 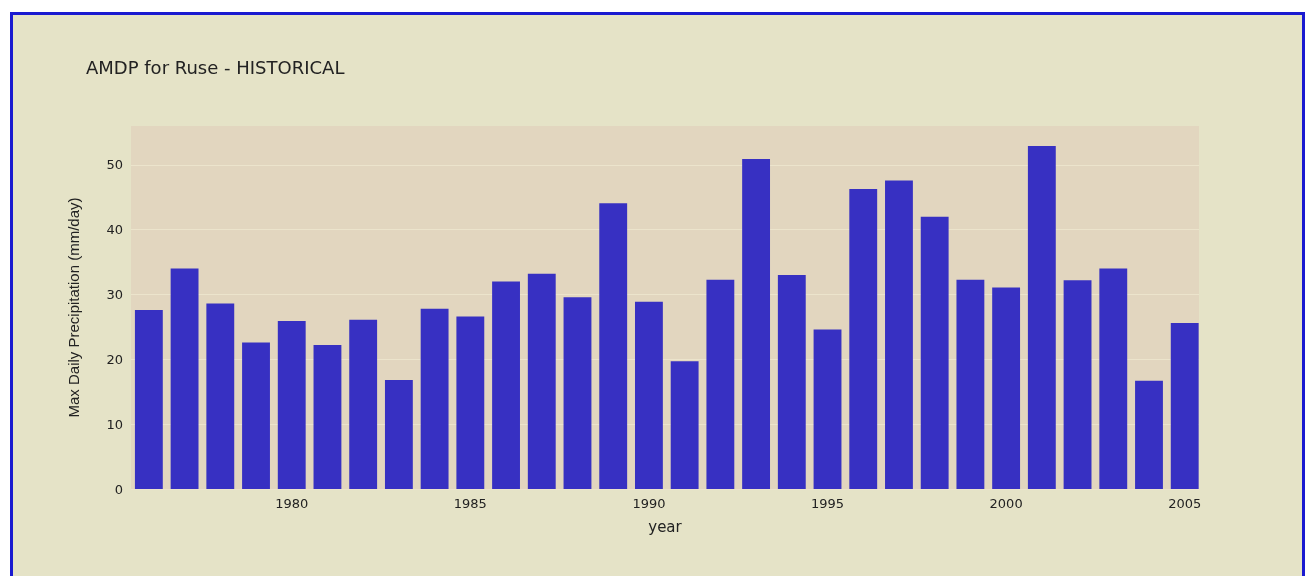 What do you see at coordinates (827, 503) in the screenshot?
I see `x-tick-label: 1995` at bounding box center [827, 503].